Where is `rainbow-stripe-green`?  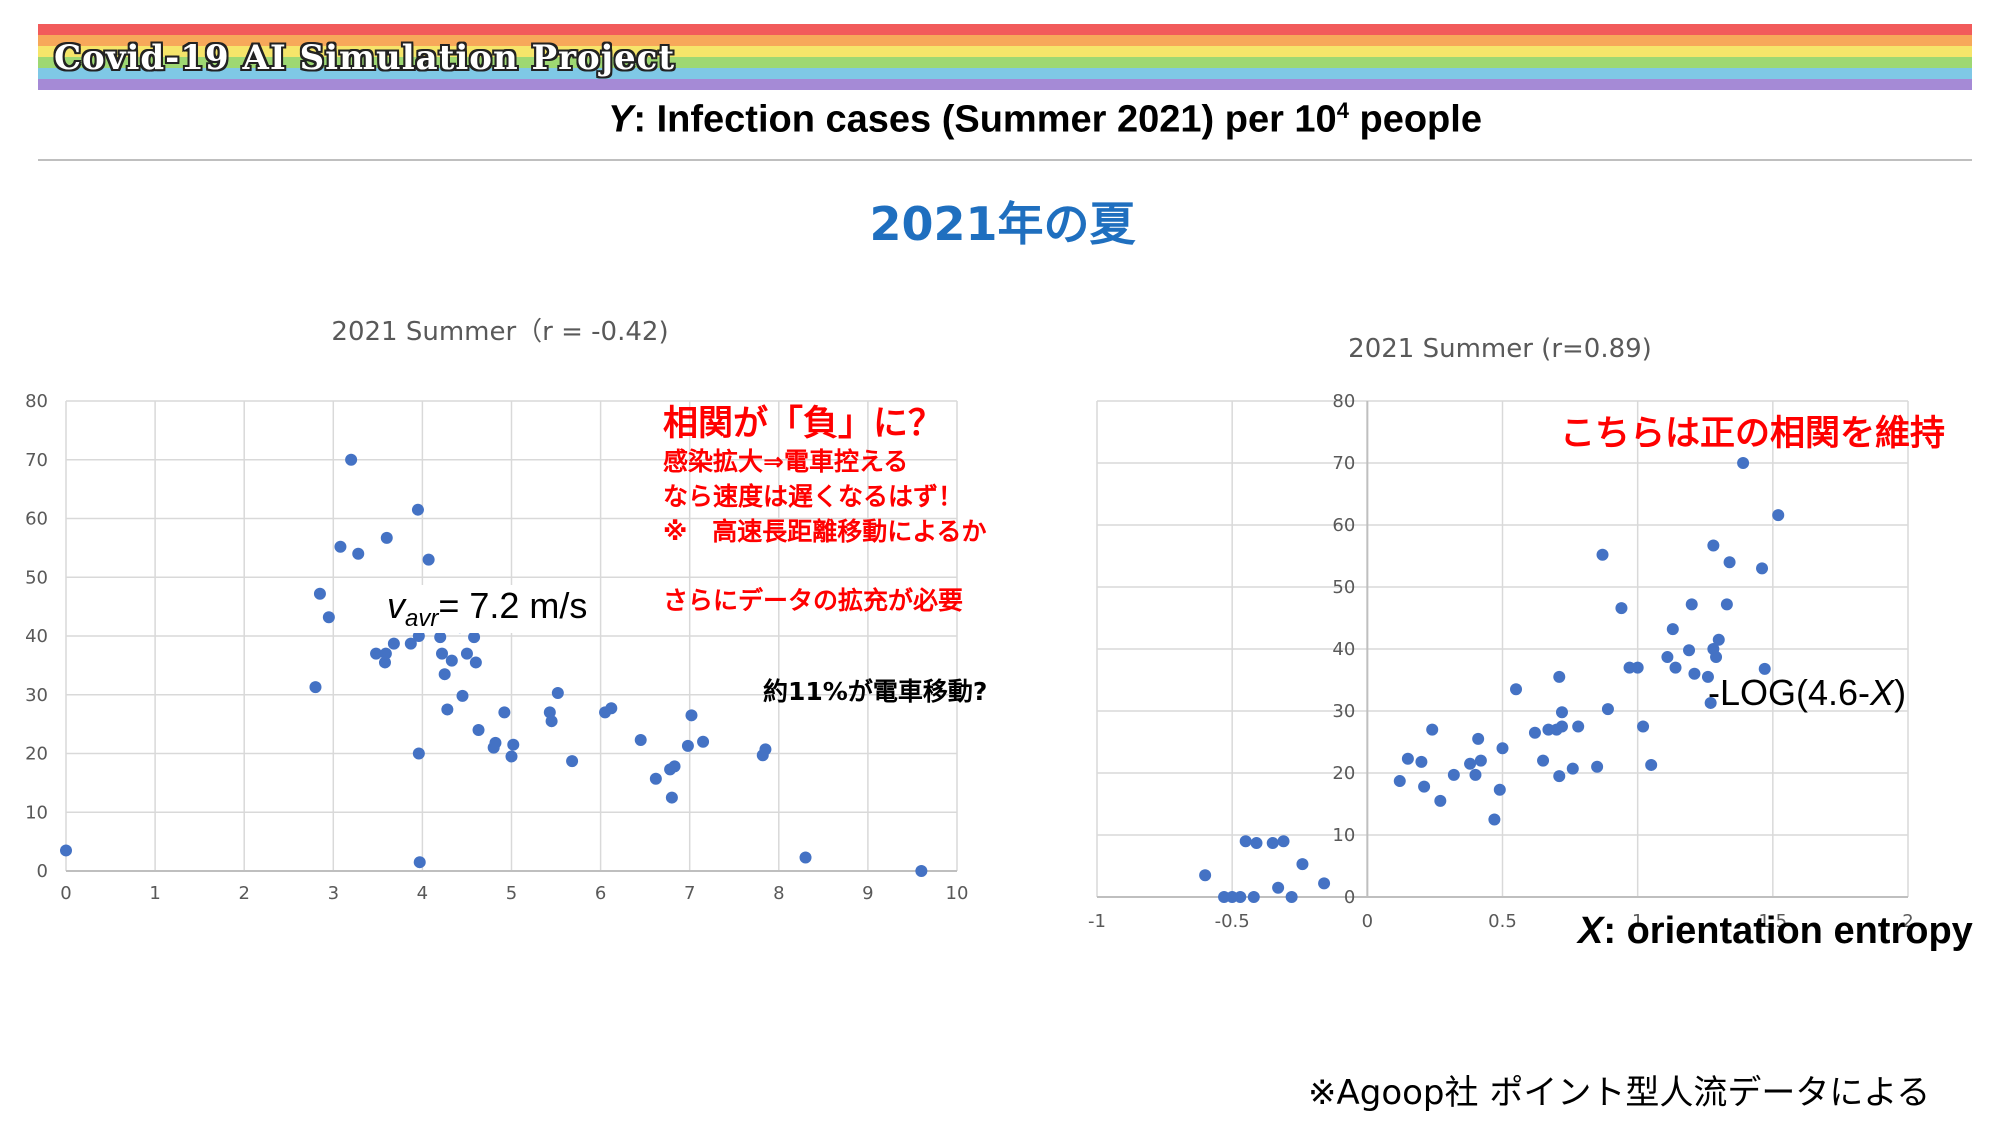
rainbow-stripe-green is located at coordinates (1005, 62).